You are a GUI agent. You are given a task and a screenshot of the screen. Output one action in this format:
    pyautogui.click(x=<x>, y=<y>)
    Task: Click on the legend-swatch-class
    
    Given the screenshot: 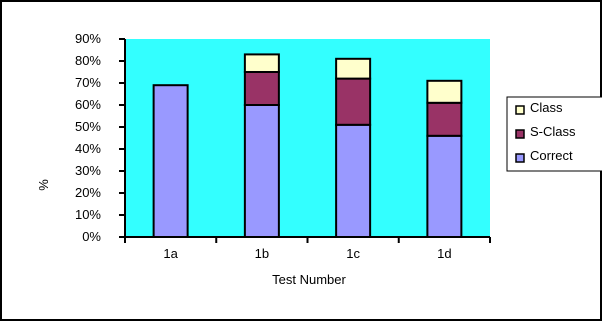 What is the action you would take?
    pyautogui.click(x=520, y=110)
    